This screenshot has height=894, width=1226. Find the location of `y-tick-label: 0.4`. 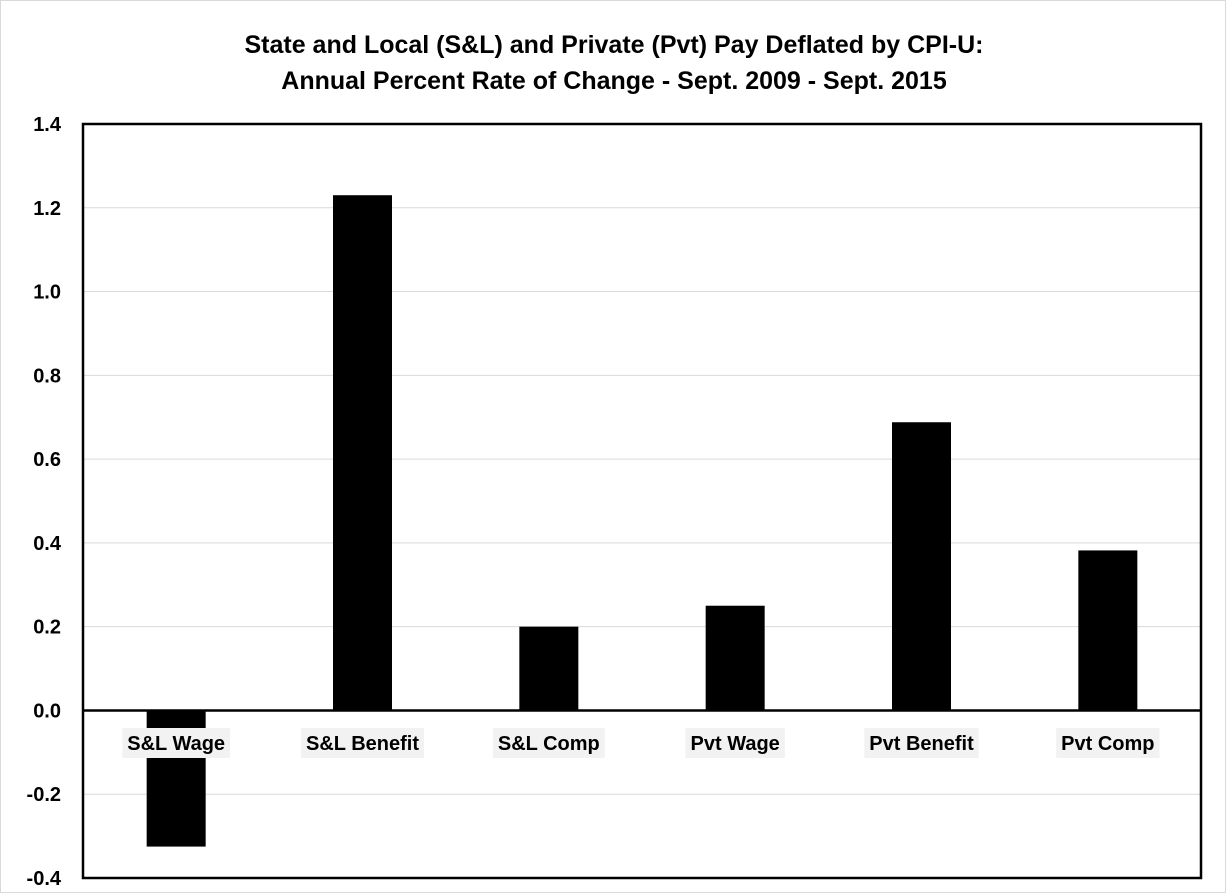

y-tick-label: 0.4 is located at coordinates (47, 544).